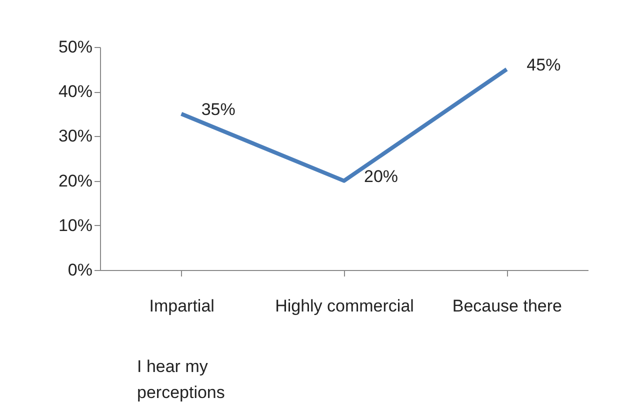  Describe the element at coordinates (381, 176) in the screenshot. I see `data-label: 20%` at that location.